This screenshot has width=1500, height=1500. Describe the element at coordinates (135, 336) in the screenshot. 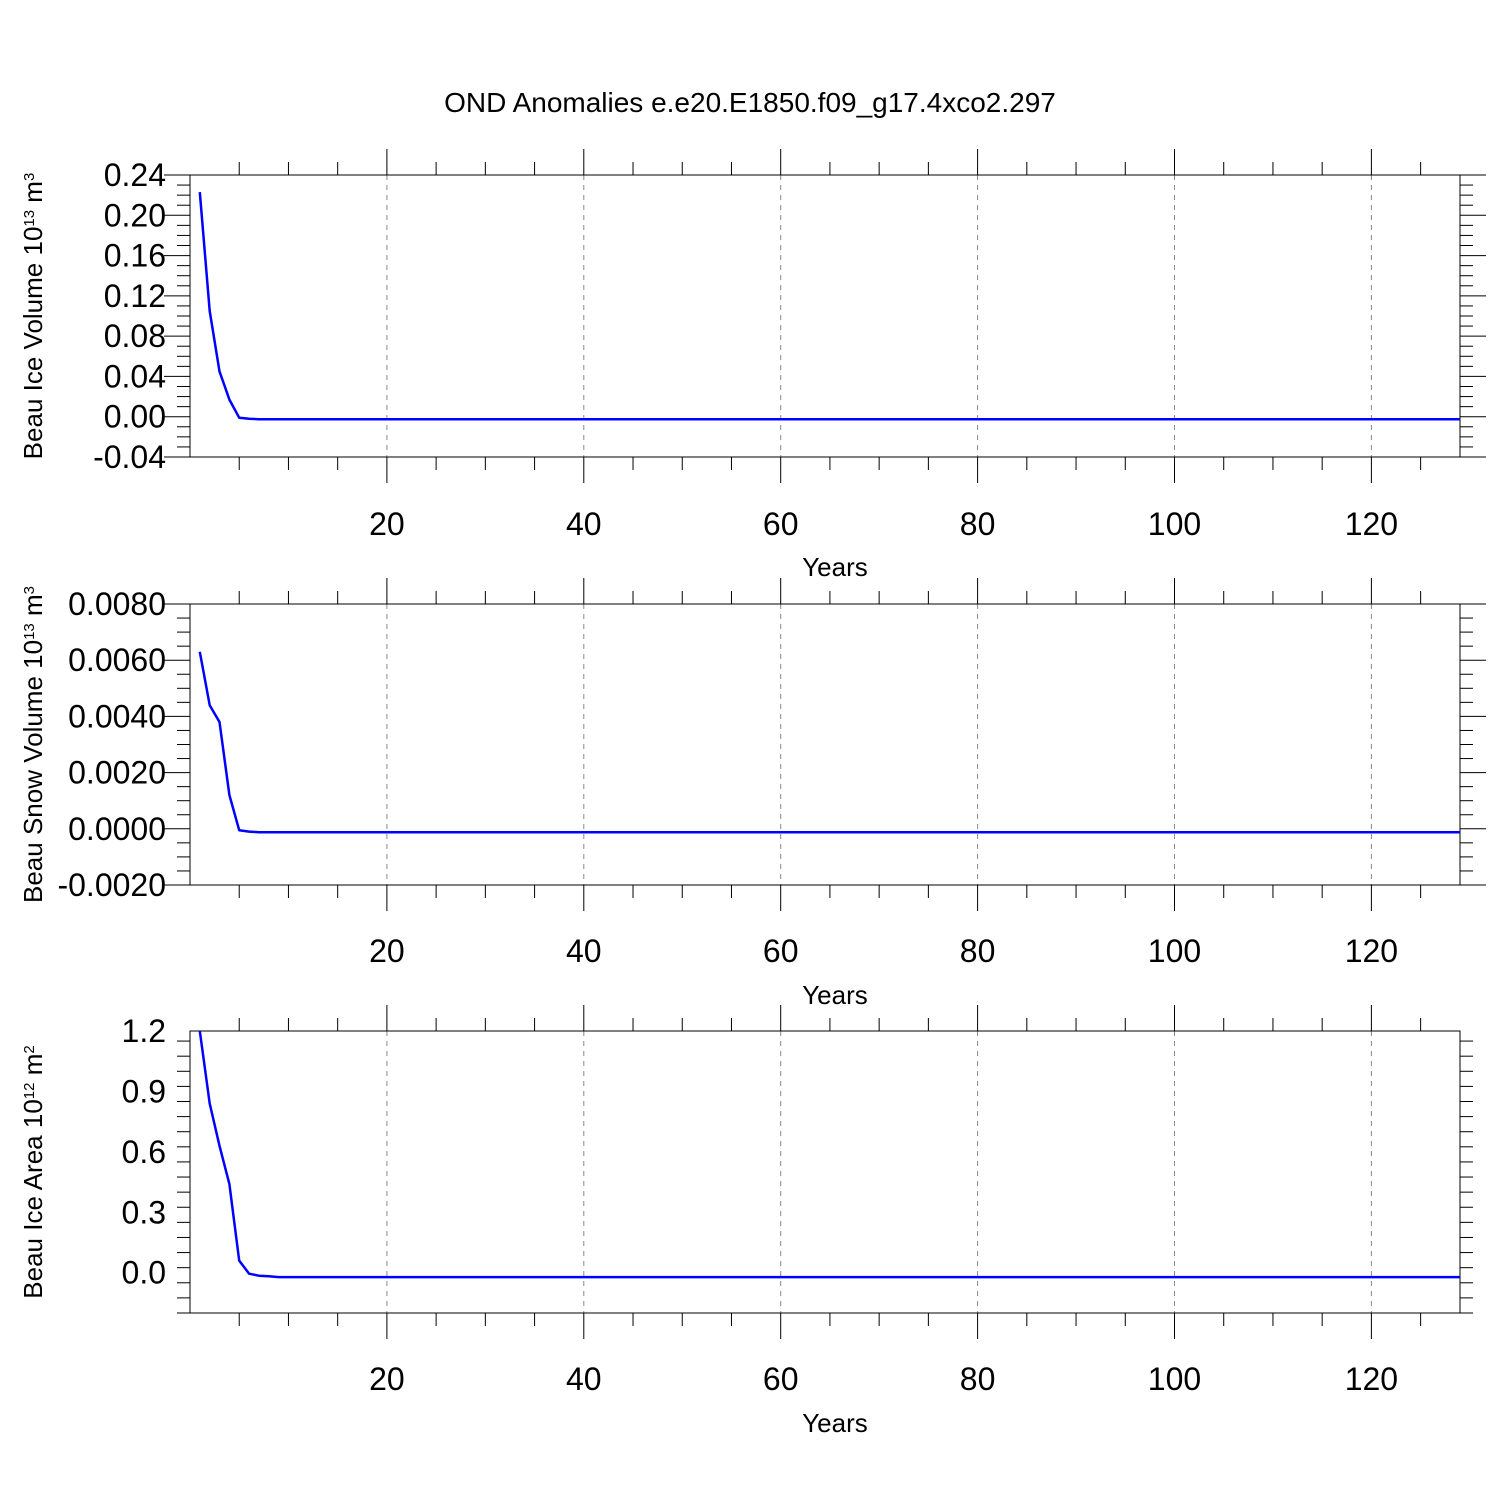

I see `y-tick-label: 0.08` at that location.